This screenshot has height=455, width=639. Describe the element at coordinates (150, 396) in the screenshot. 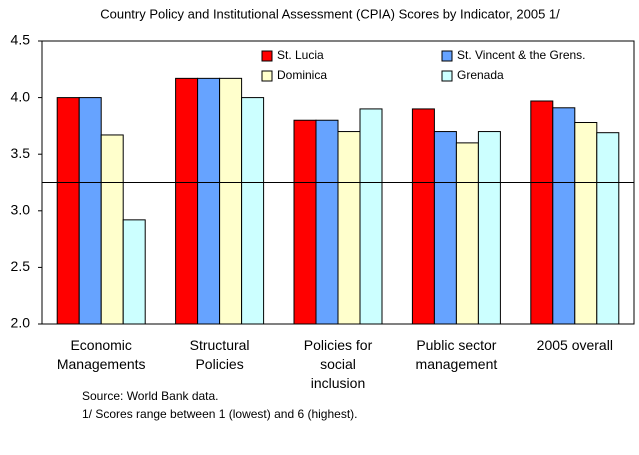

I see `source-note: Source: World Bank data.` at that location.